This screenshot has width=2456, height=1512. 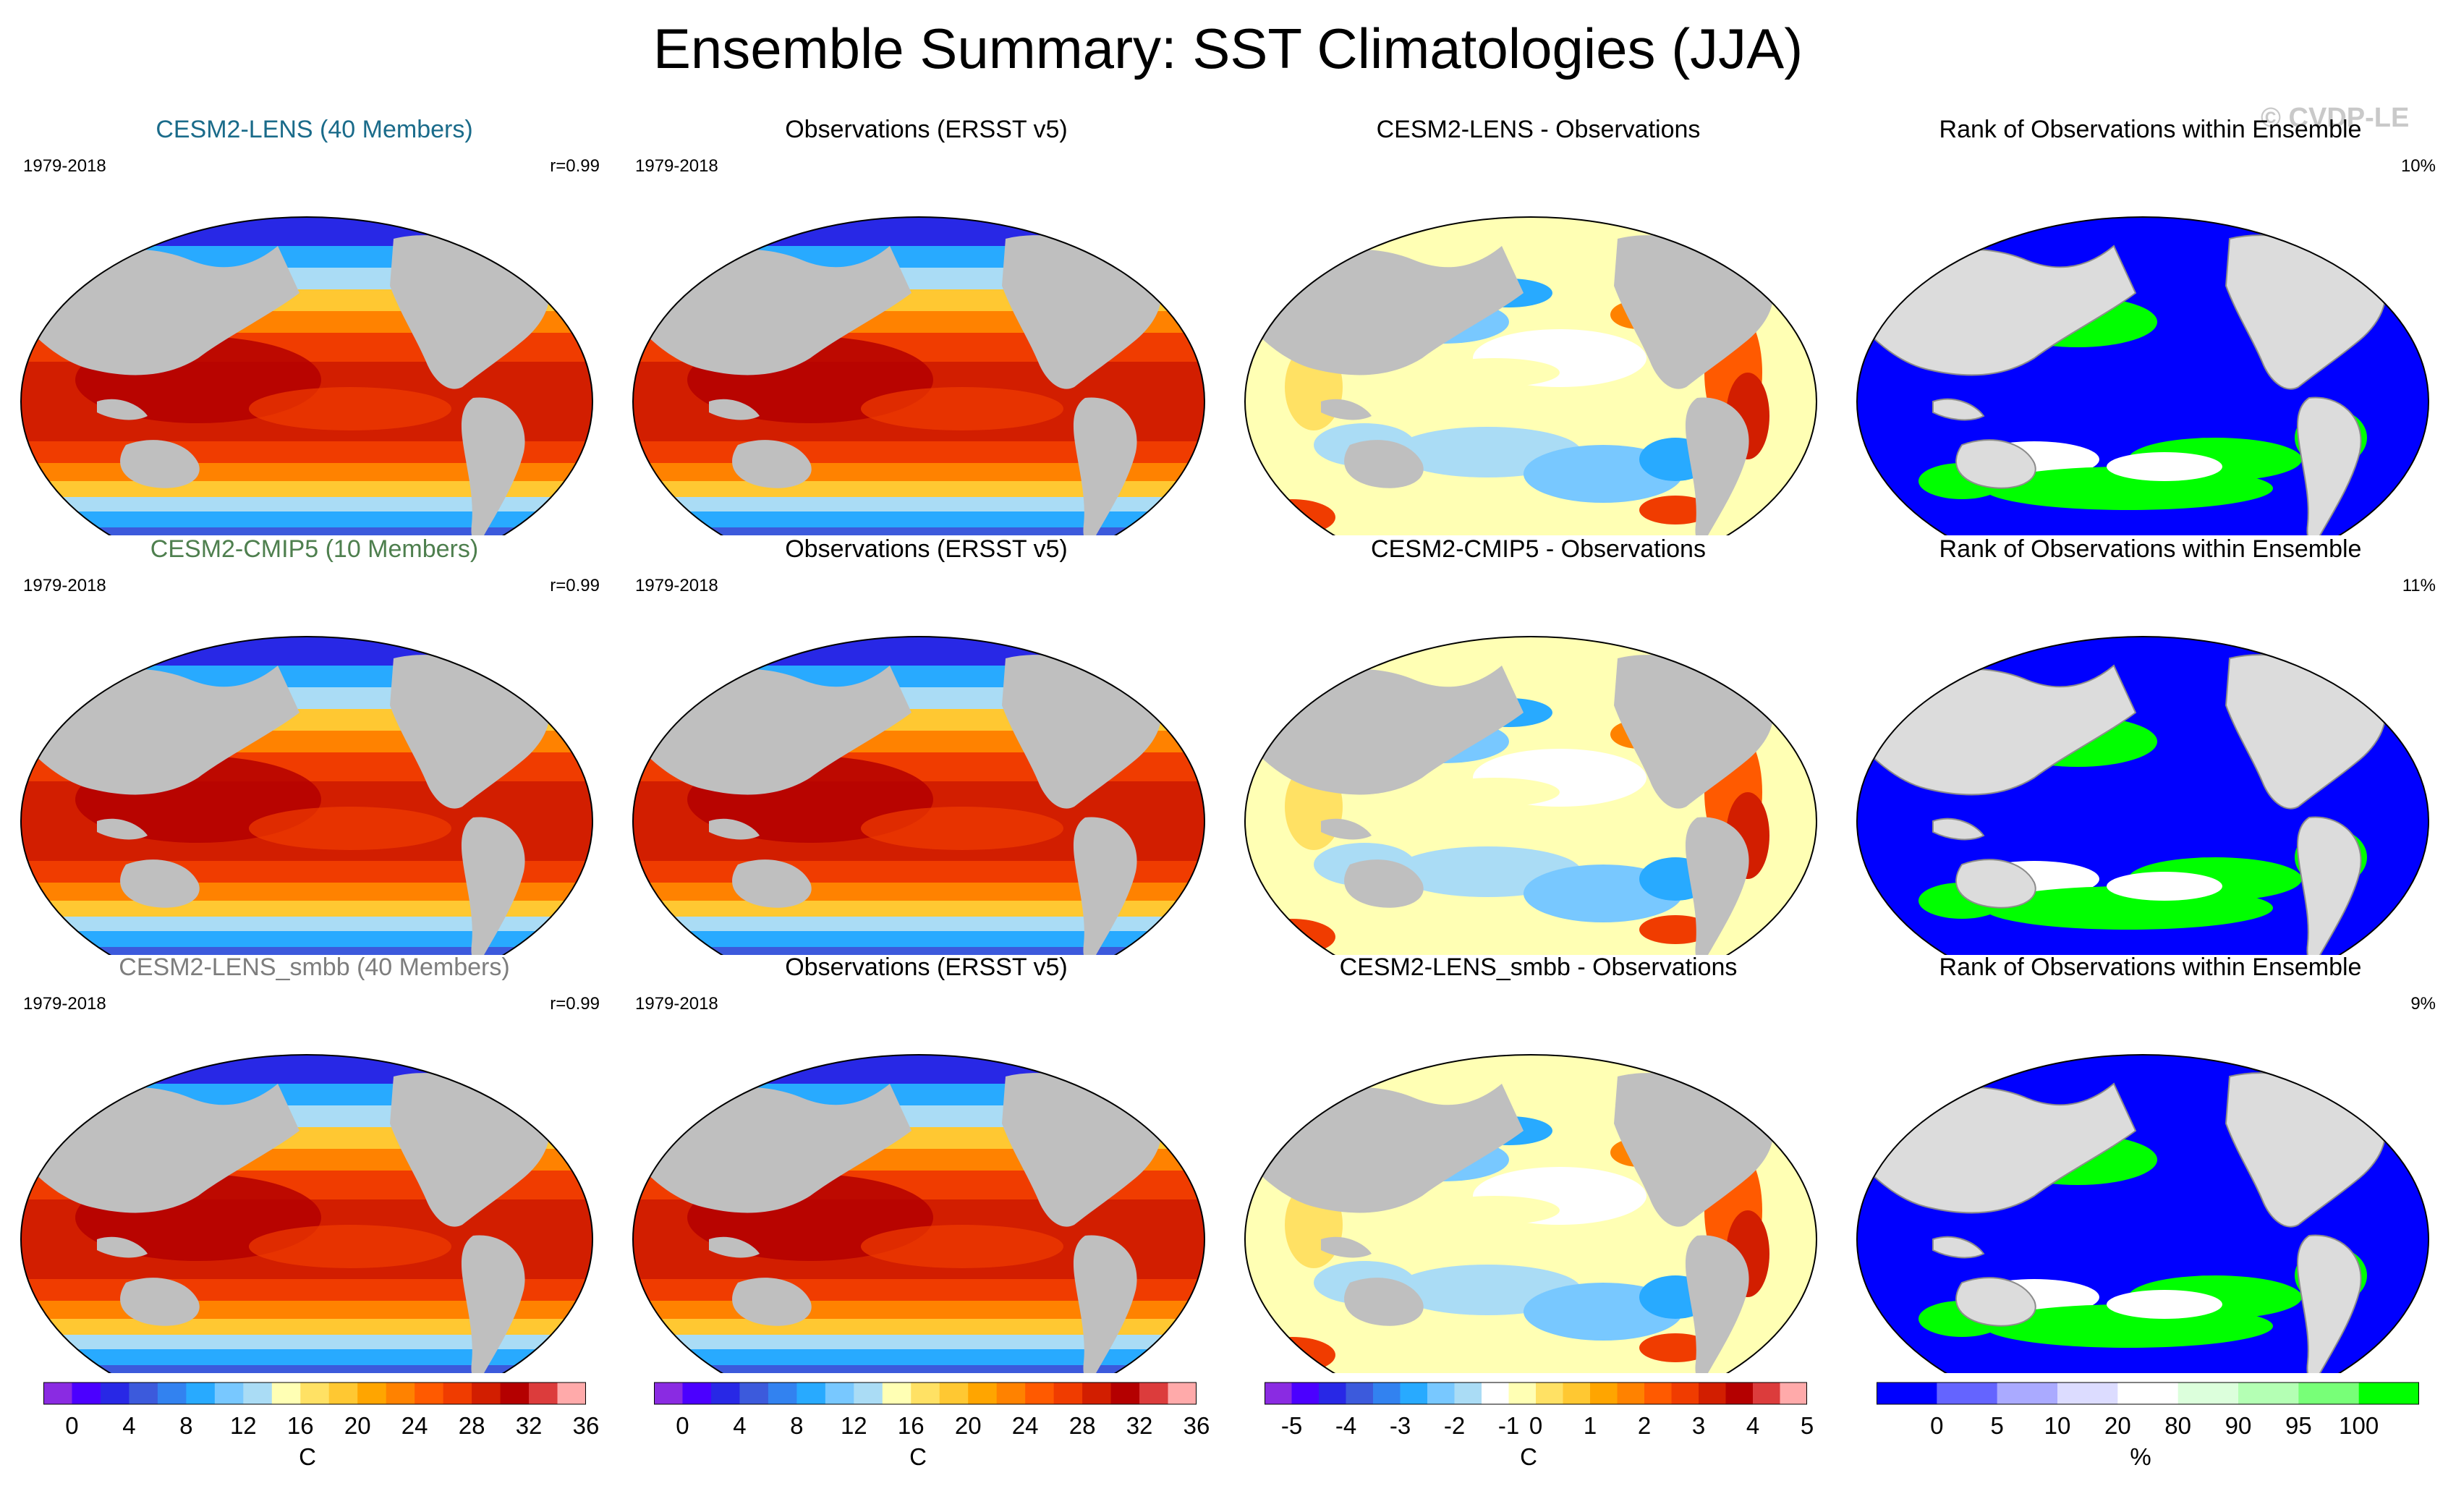 What do you see at coordinates (1538, 967) in the screenshot?
I see `panel-title: CESM2-LENS_smbb - Observations` at bounding box center [1538, 967].